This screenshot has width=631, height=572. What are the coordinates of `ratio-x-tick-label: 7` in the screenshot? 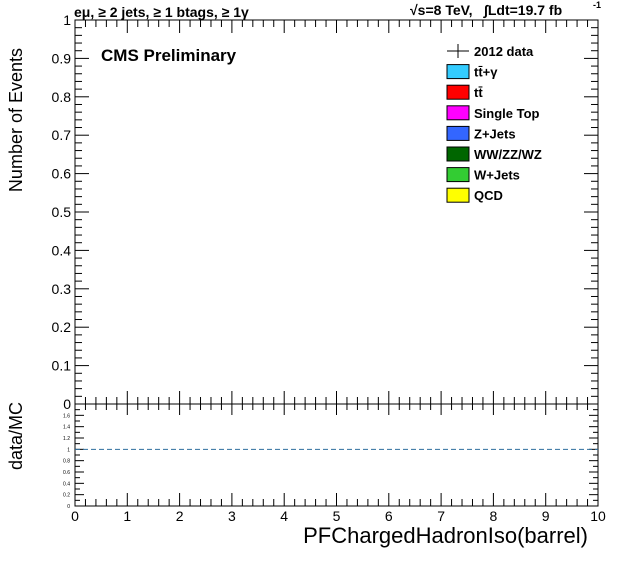 It's located at (441, 516).